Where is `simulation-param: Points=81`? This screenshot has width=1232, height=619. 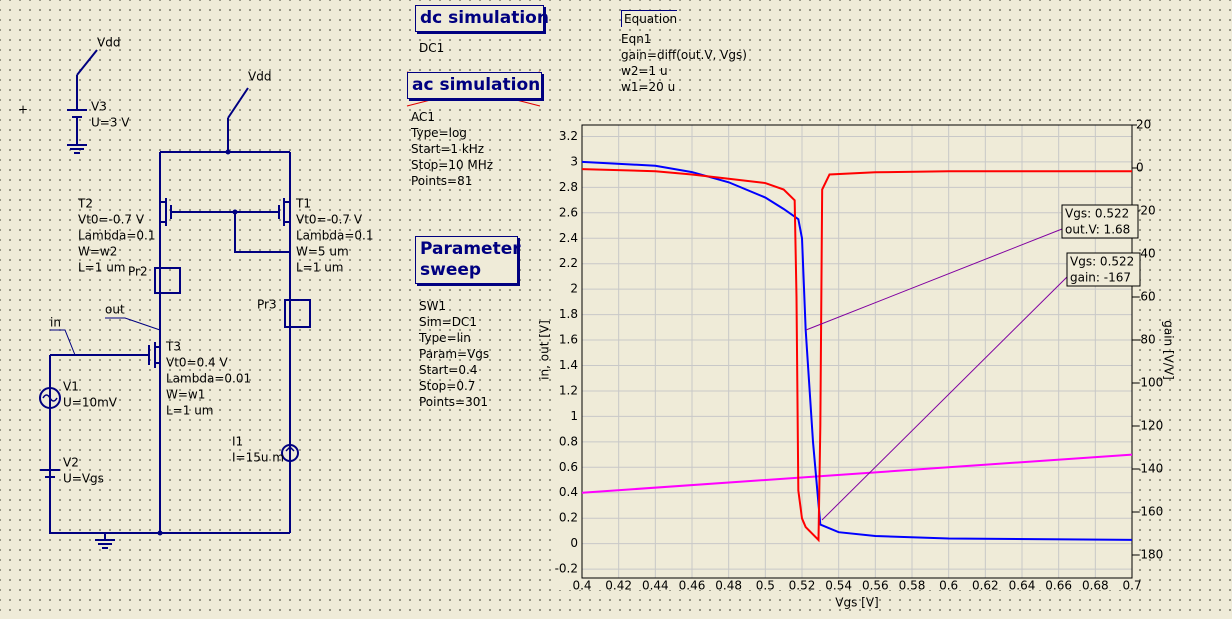
simulation-param: Points=81 is located at coordinates (442, 181).